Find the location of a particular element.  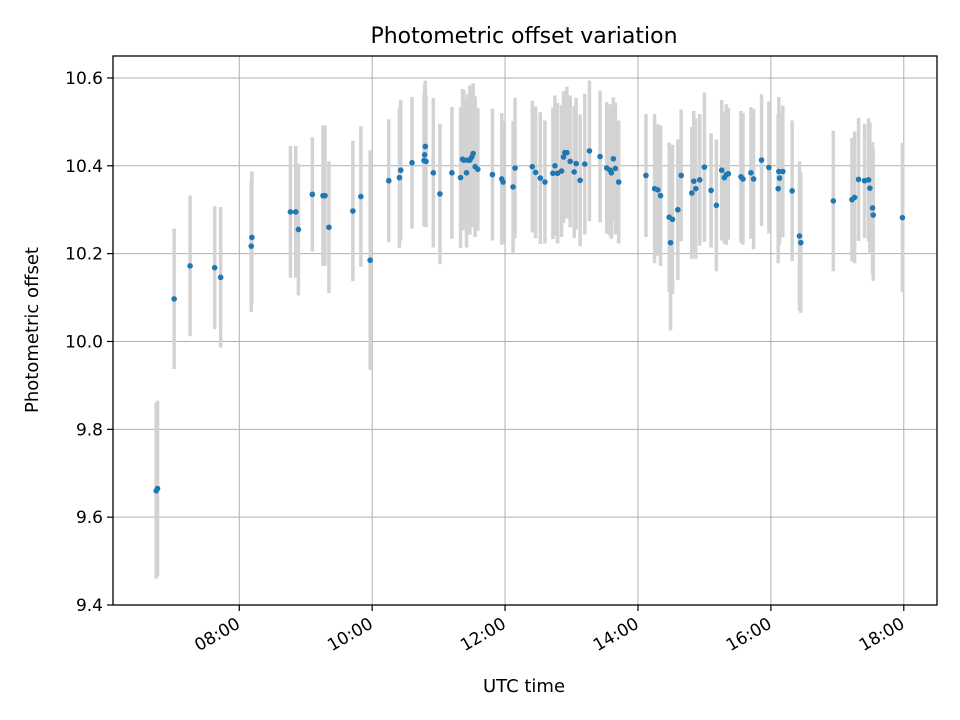

x-tick-label: 16:00 is located at coordinates (749, 635).